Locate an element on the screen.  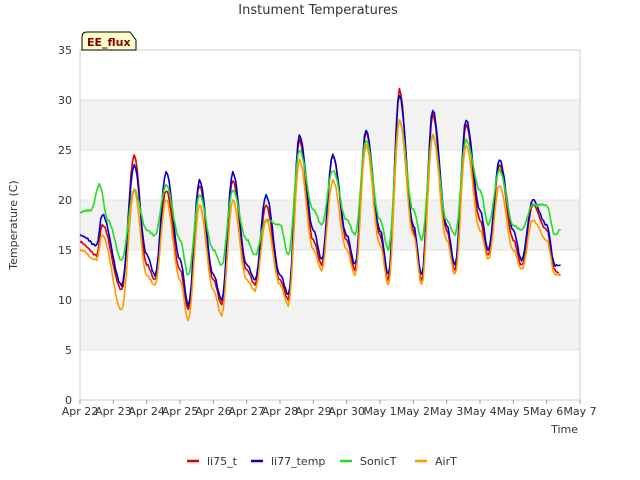
y-tick-label: 0 is located at coordinates (68, 400).